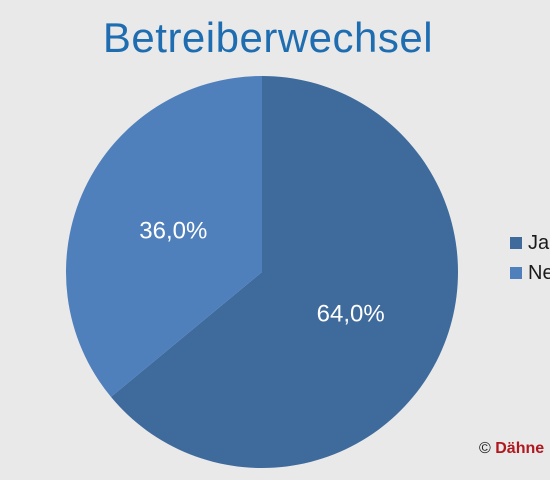 The image size is (550, 480). I want to click on legend-item-ja: Ja, so click(530, 243).